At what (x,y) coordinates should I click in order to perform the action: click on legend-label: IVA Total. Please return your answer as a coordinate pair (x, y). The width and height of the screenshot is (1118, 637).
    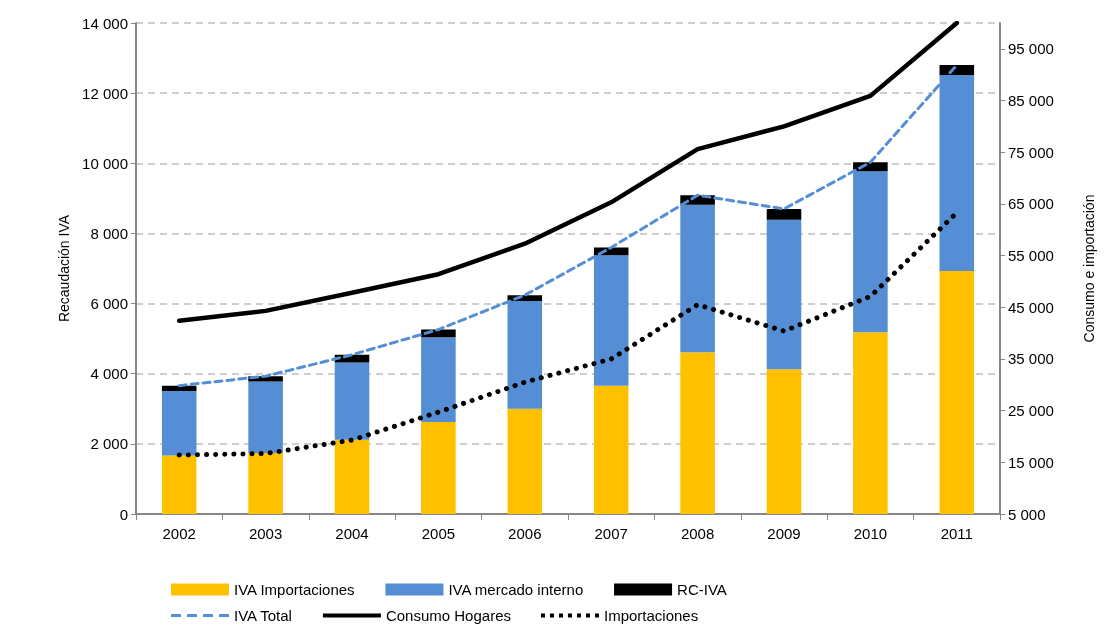
    Looking at the image, I should click on (263, 615).